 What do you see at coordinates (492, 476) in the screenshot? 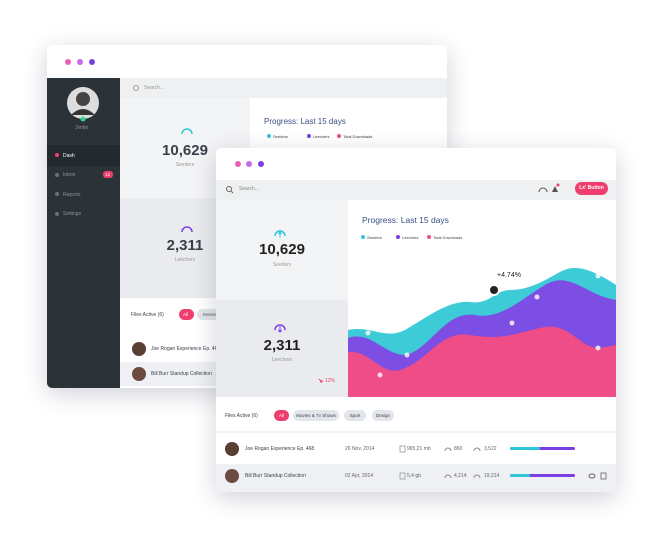
I see `file-seeders: 19,214` at bounding box center [492, 476].